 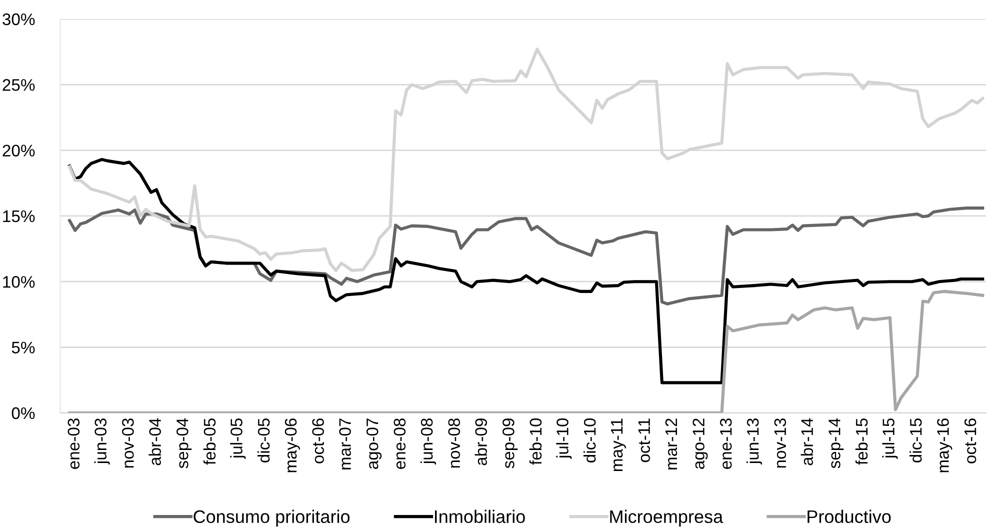 I want to click on x-tick-label: jun-03, so click(x=102, y=441).